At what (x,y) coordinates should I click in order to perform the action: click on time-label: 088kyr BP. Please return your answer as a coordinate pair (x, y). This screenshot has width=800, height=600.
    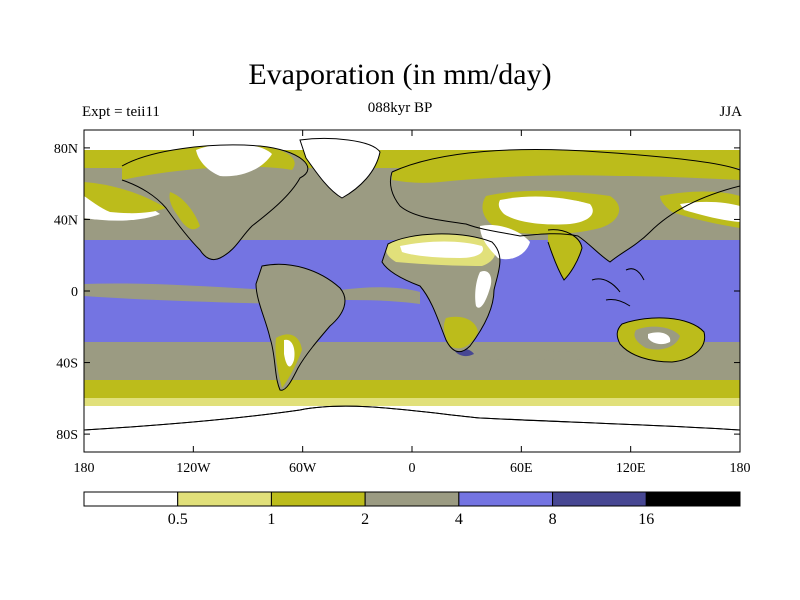
    Looking at the image, I should click on (400, 108).